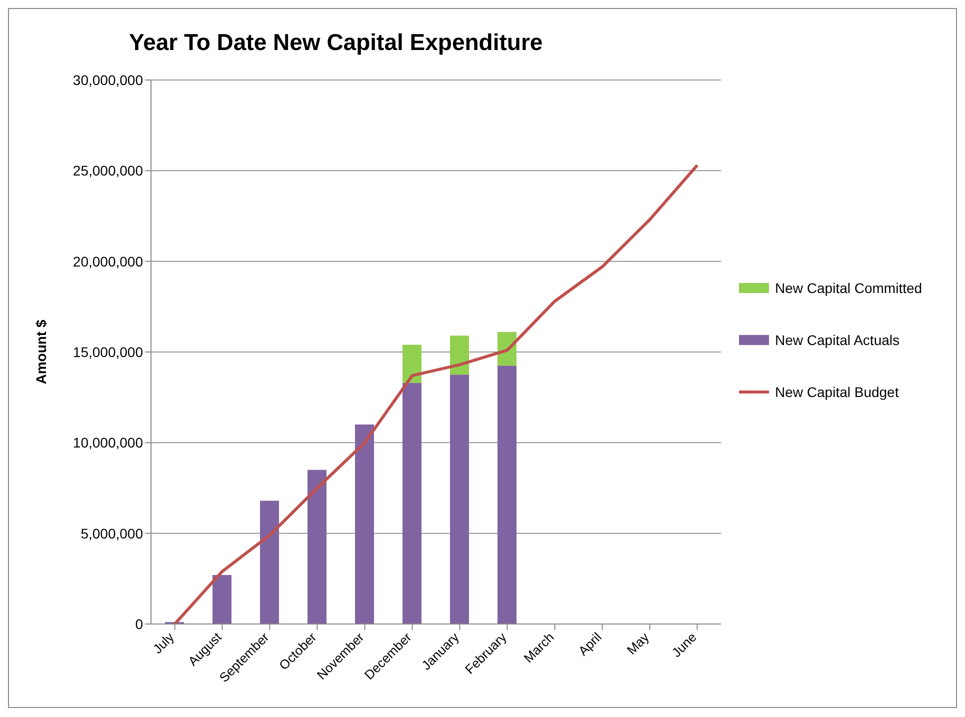  Describe the element at coordinates (139, 624) in the screenshot. I see `y-tick-label: 0` at that location.